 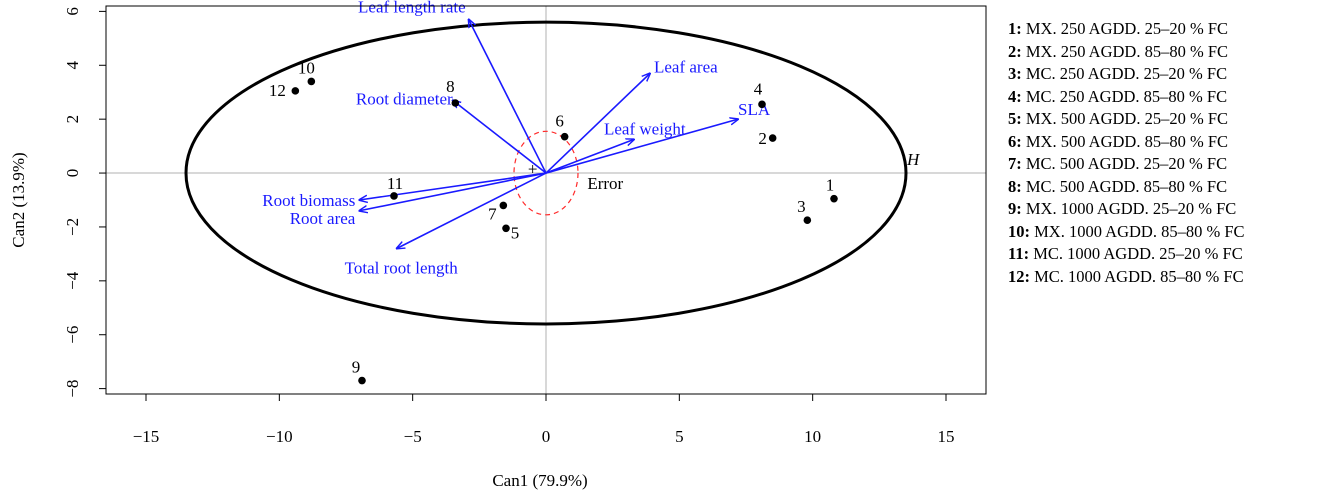 I want to click on vector-label-leaf-weight: Leaf weight, so click(x=645, y=128).